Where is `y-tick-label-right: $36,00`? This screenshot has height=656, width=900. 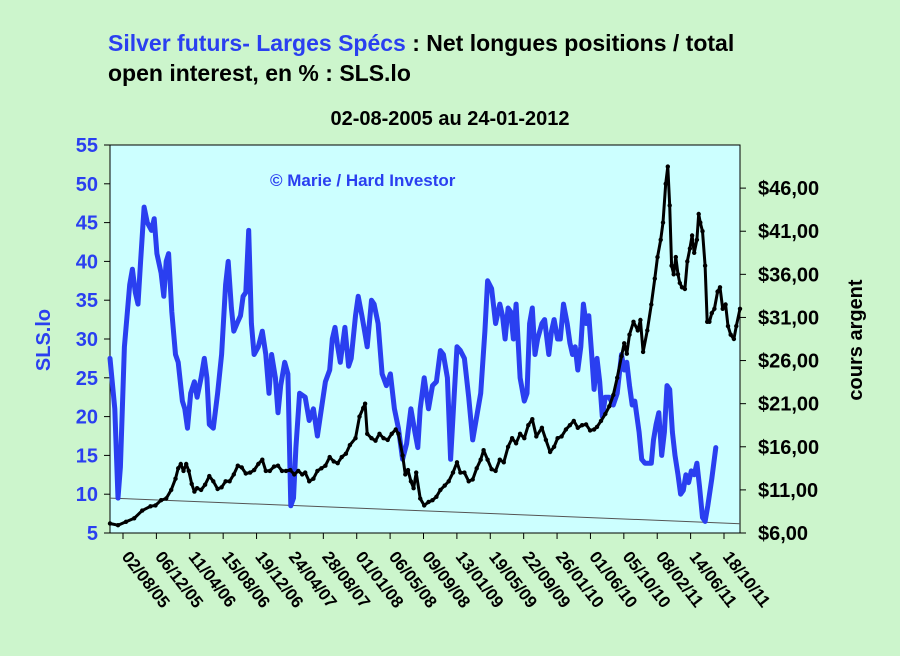 y-tick-label-right: $36,00 is located at coordinates (788, 275).